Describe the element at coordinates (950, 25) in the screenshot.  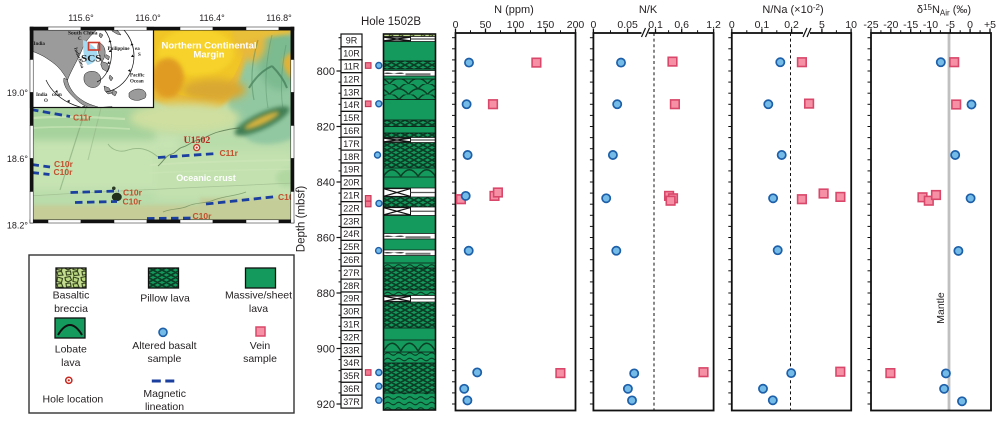
I see `svg-text: -5` at that location.